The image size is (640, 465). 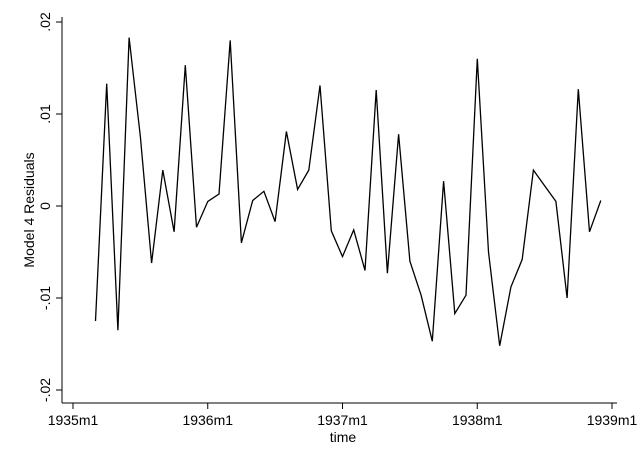 What do you see at coordinates (45, 390) in the screenshot?
I see `y-tick-label: -.02` at bounding box center [45, 390].